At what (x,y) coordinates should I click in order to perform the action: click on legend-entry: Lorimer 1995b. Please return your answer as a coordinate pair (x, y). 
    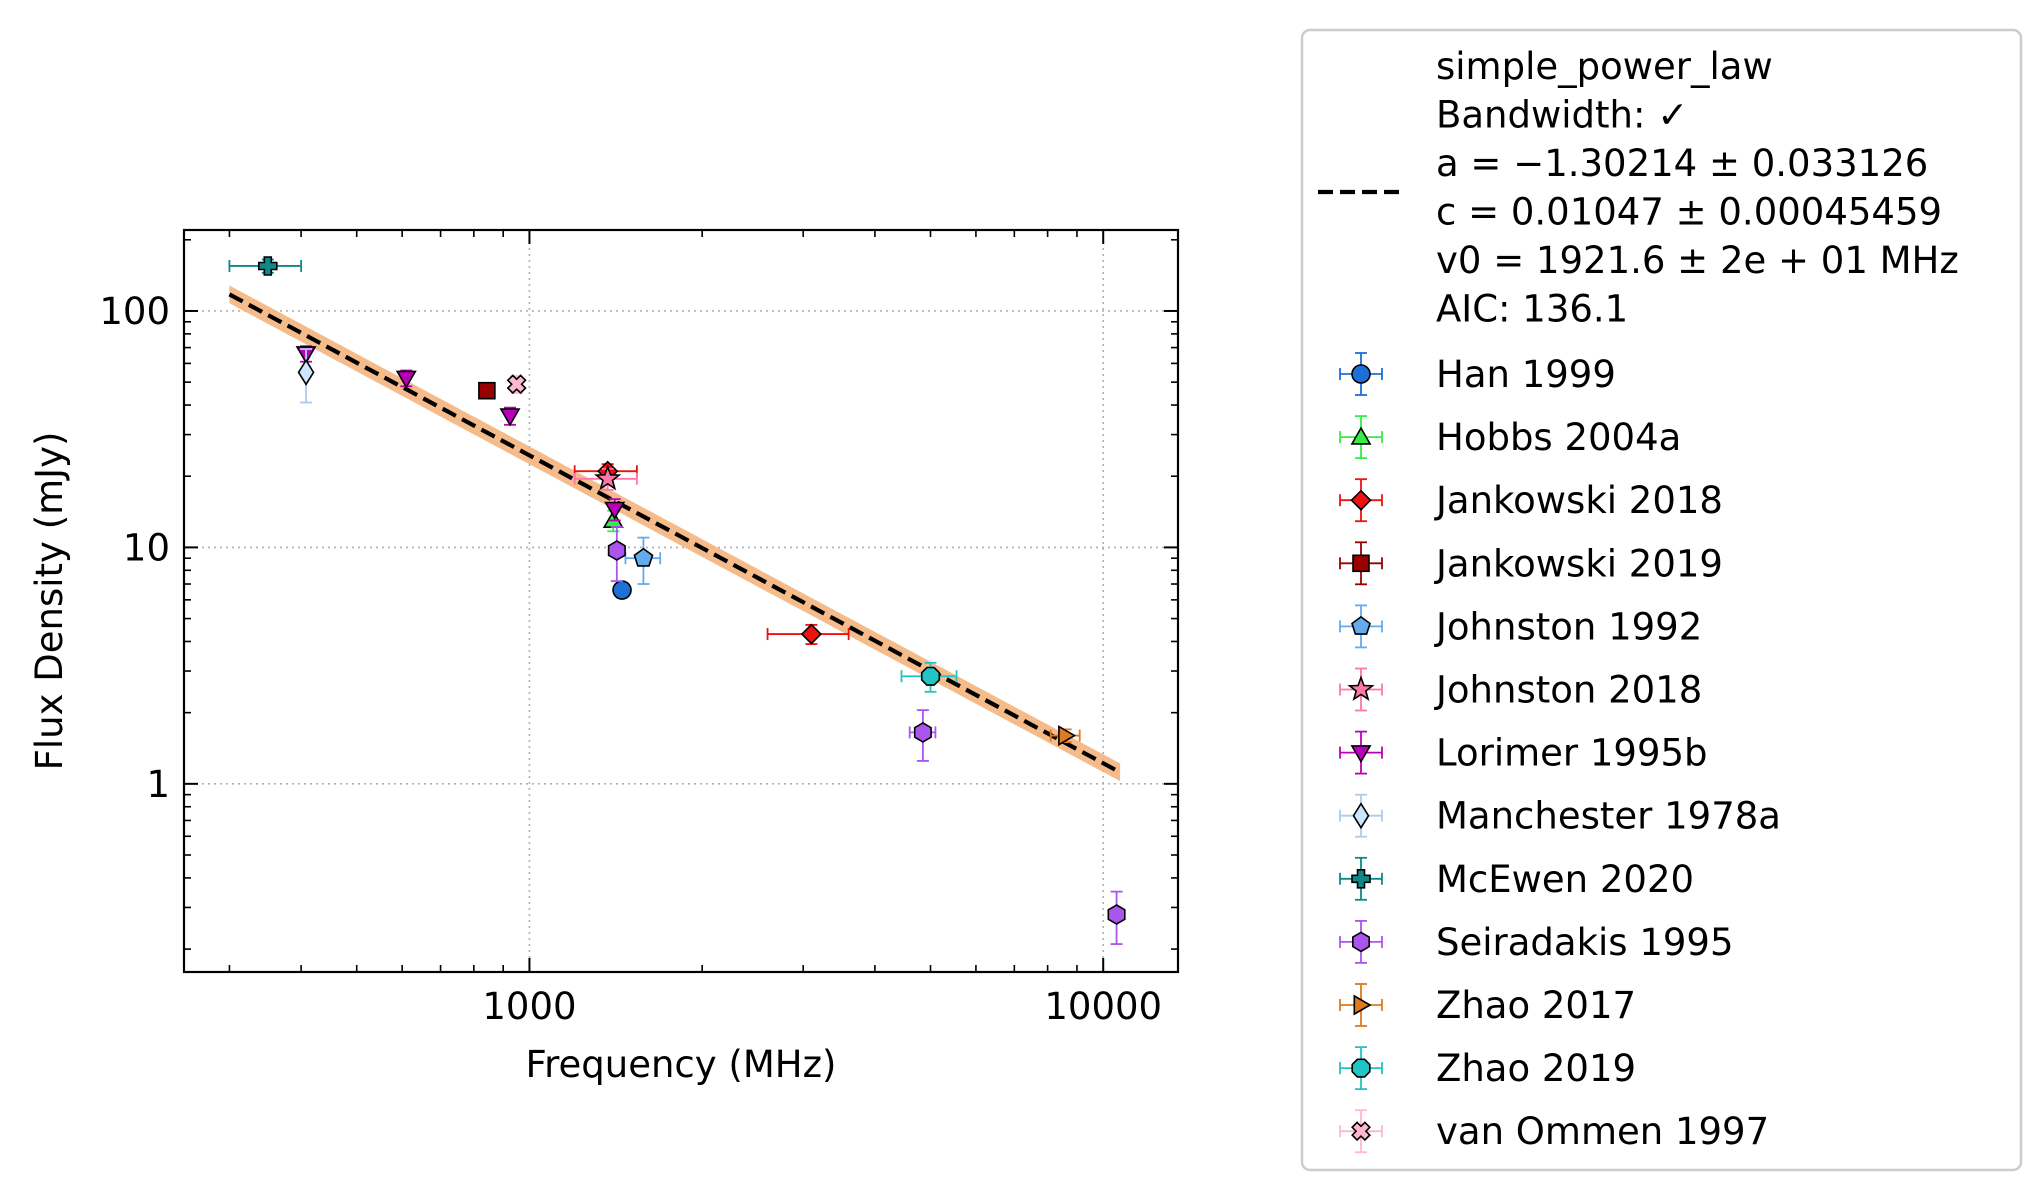
    Looking at the image, I should click on (1523, 752).